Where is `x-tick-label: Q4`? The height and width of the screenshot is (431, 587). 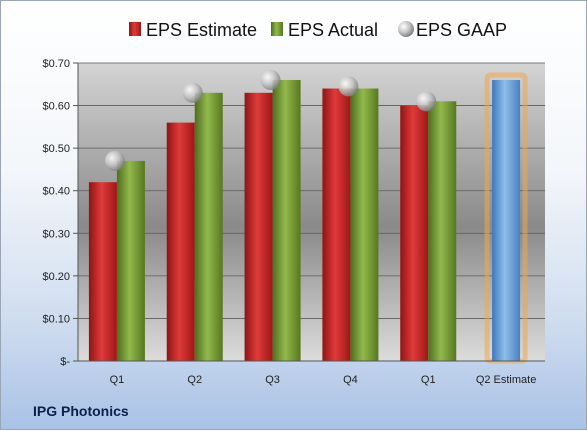 x-tick-label: Q4 is located at coordinates (350, 380).